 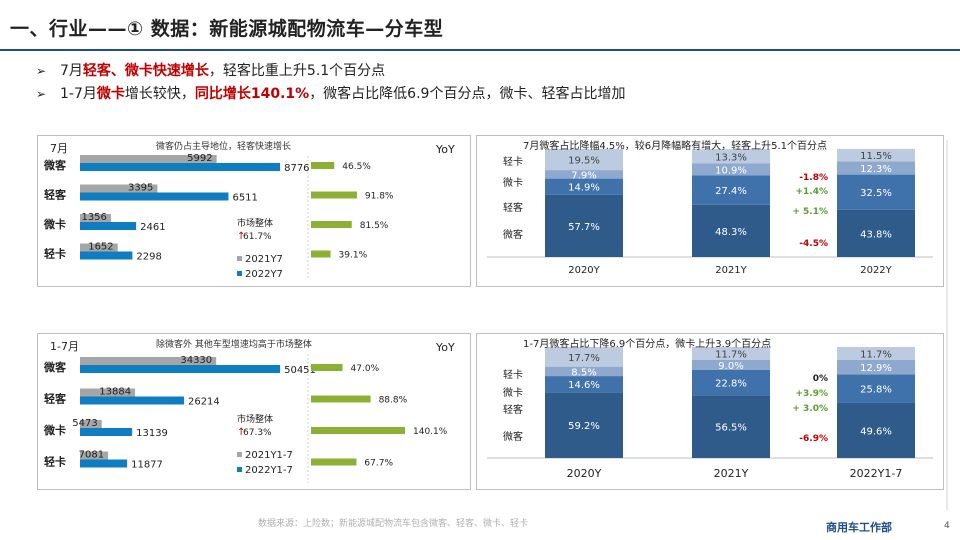 I want to click on segment-label: 14.6%, so click(x=584, y=385).